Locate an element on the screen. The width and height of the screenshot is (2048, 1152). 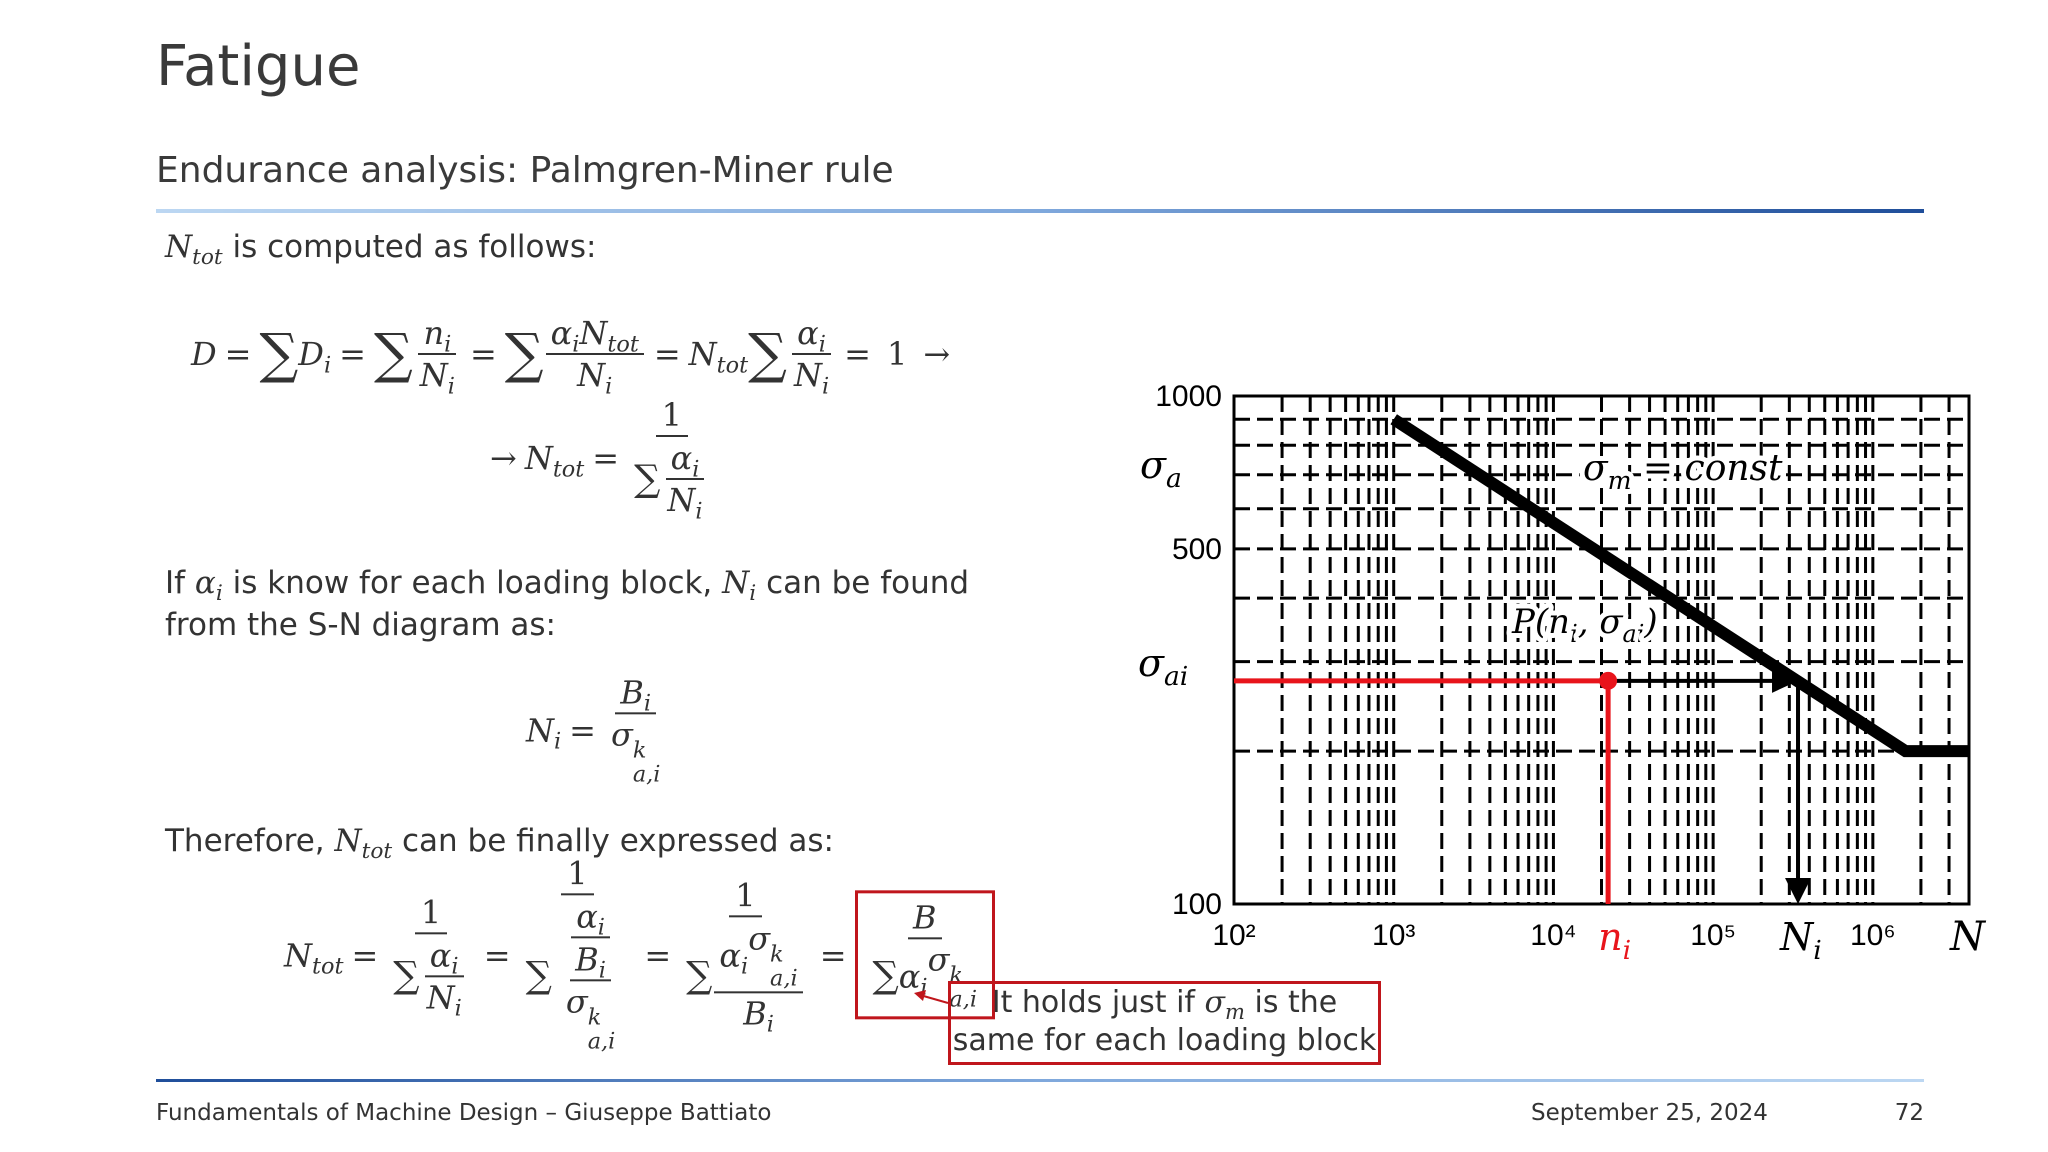
callout-arrowhead is located at coordinates (920, 995).